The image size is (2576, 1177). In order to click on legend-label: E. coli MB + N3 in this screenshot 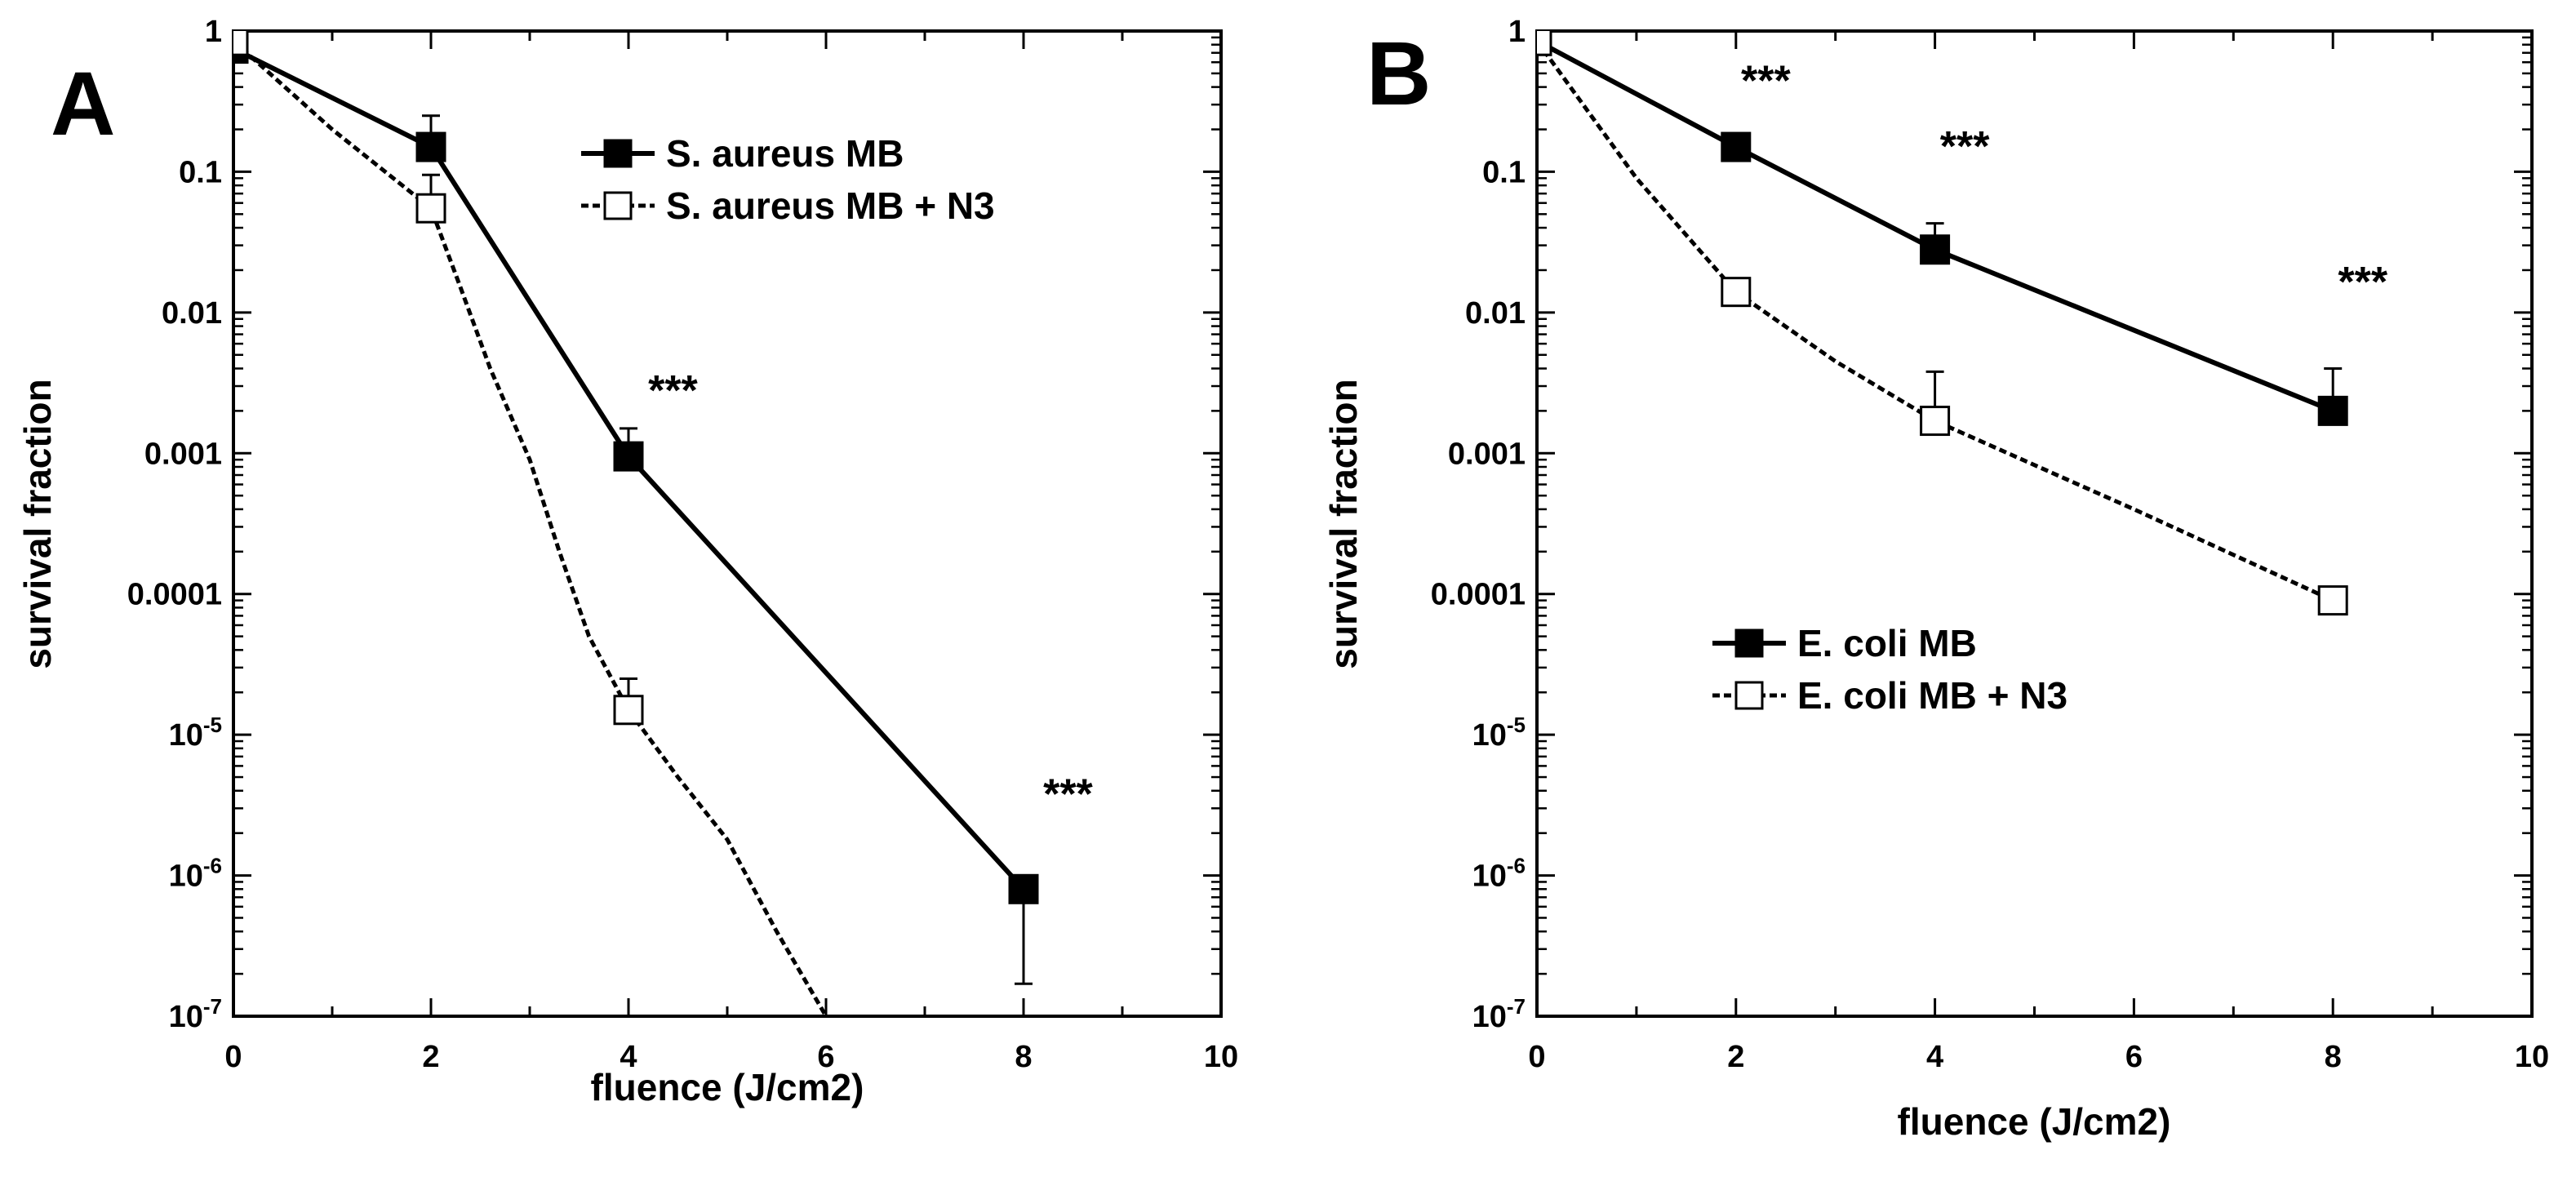, I will do `click(1932, 695)`.